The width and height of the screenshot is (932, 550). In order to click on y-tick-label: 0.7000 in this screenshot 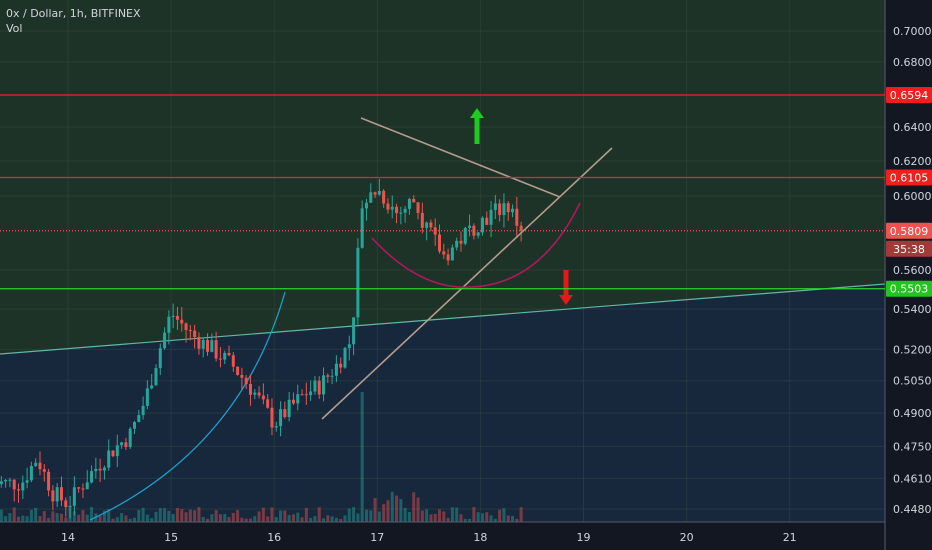, I will do `click(912, 31)`.